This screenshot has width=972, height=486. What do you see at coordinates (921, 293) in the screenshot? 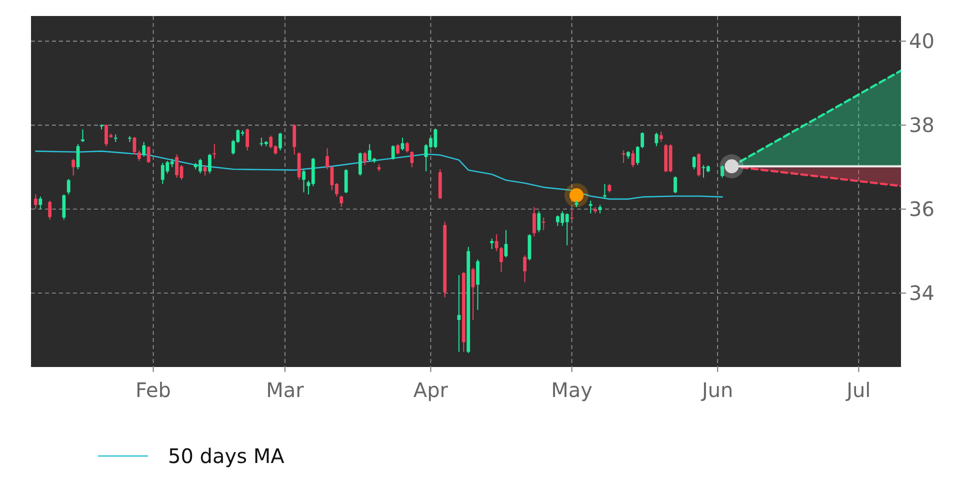
I see `y-tick-label: 34` at bounding box center [921, 293].